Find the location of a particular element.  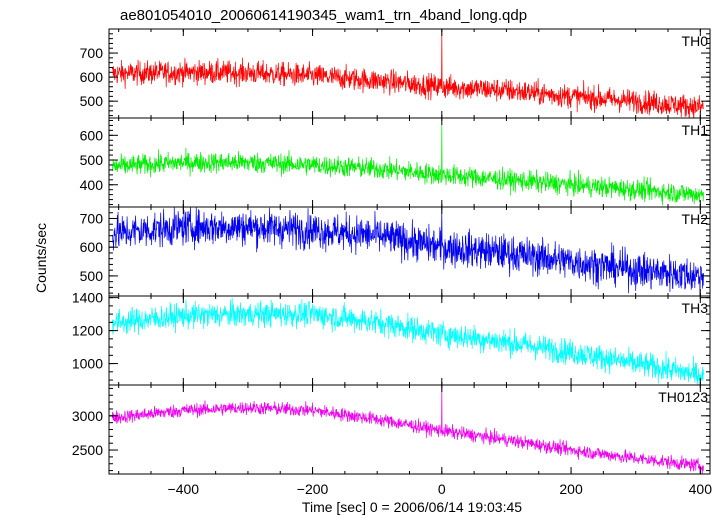

y-tick-label: 400 is located at coordinates (92, 185).